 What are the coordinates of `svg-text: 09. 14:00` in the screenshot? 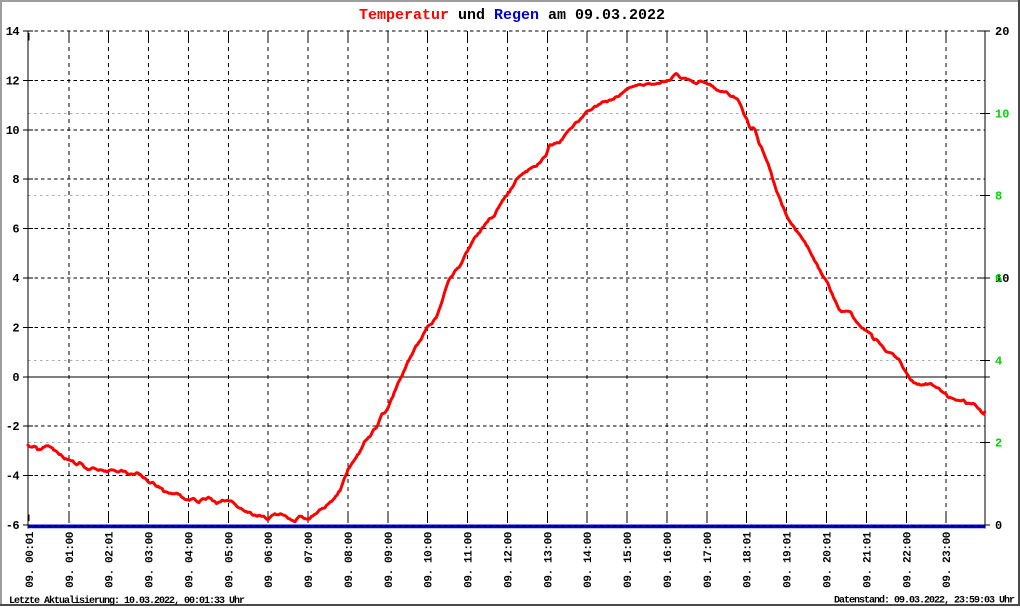 It's located at (589, 560).